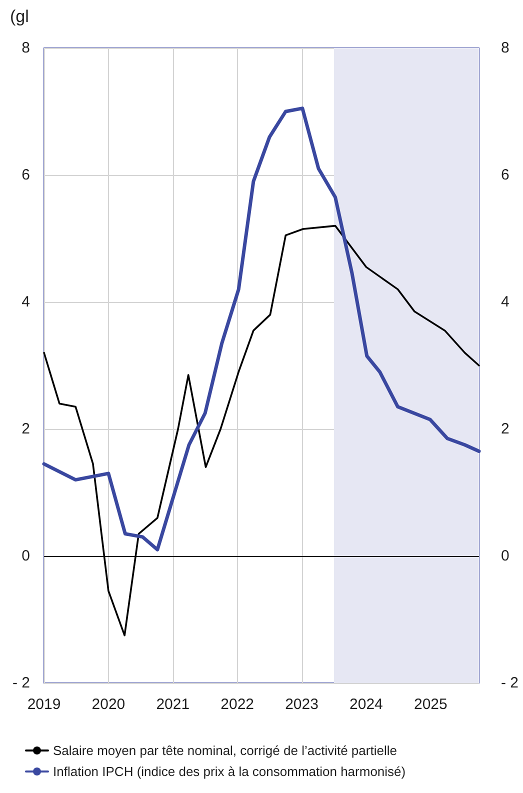 This screenshot has width=523, height=793. I want to click on legend-label: Salaire moyen par tête nominal, corrigé de l’activité partielle, so click(225, 750).